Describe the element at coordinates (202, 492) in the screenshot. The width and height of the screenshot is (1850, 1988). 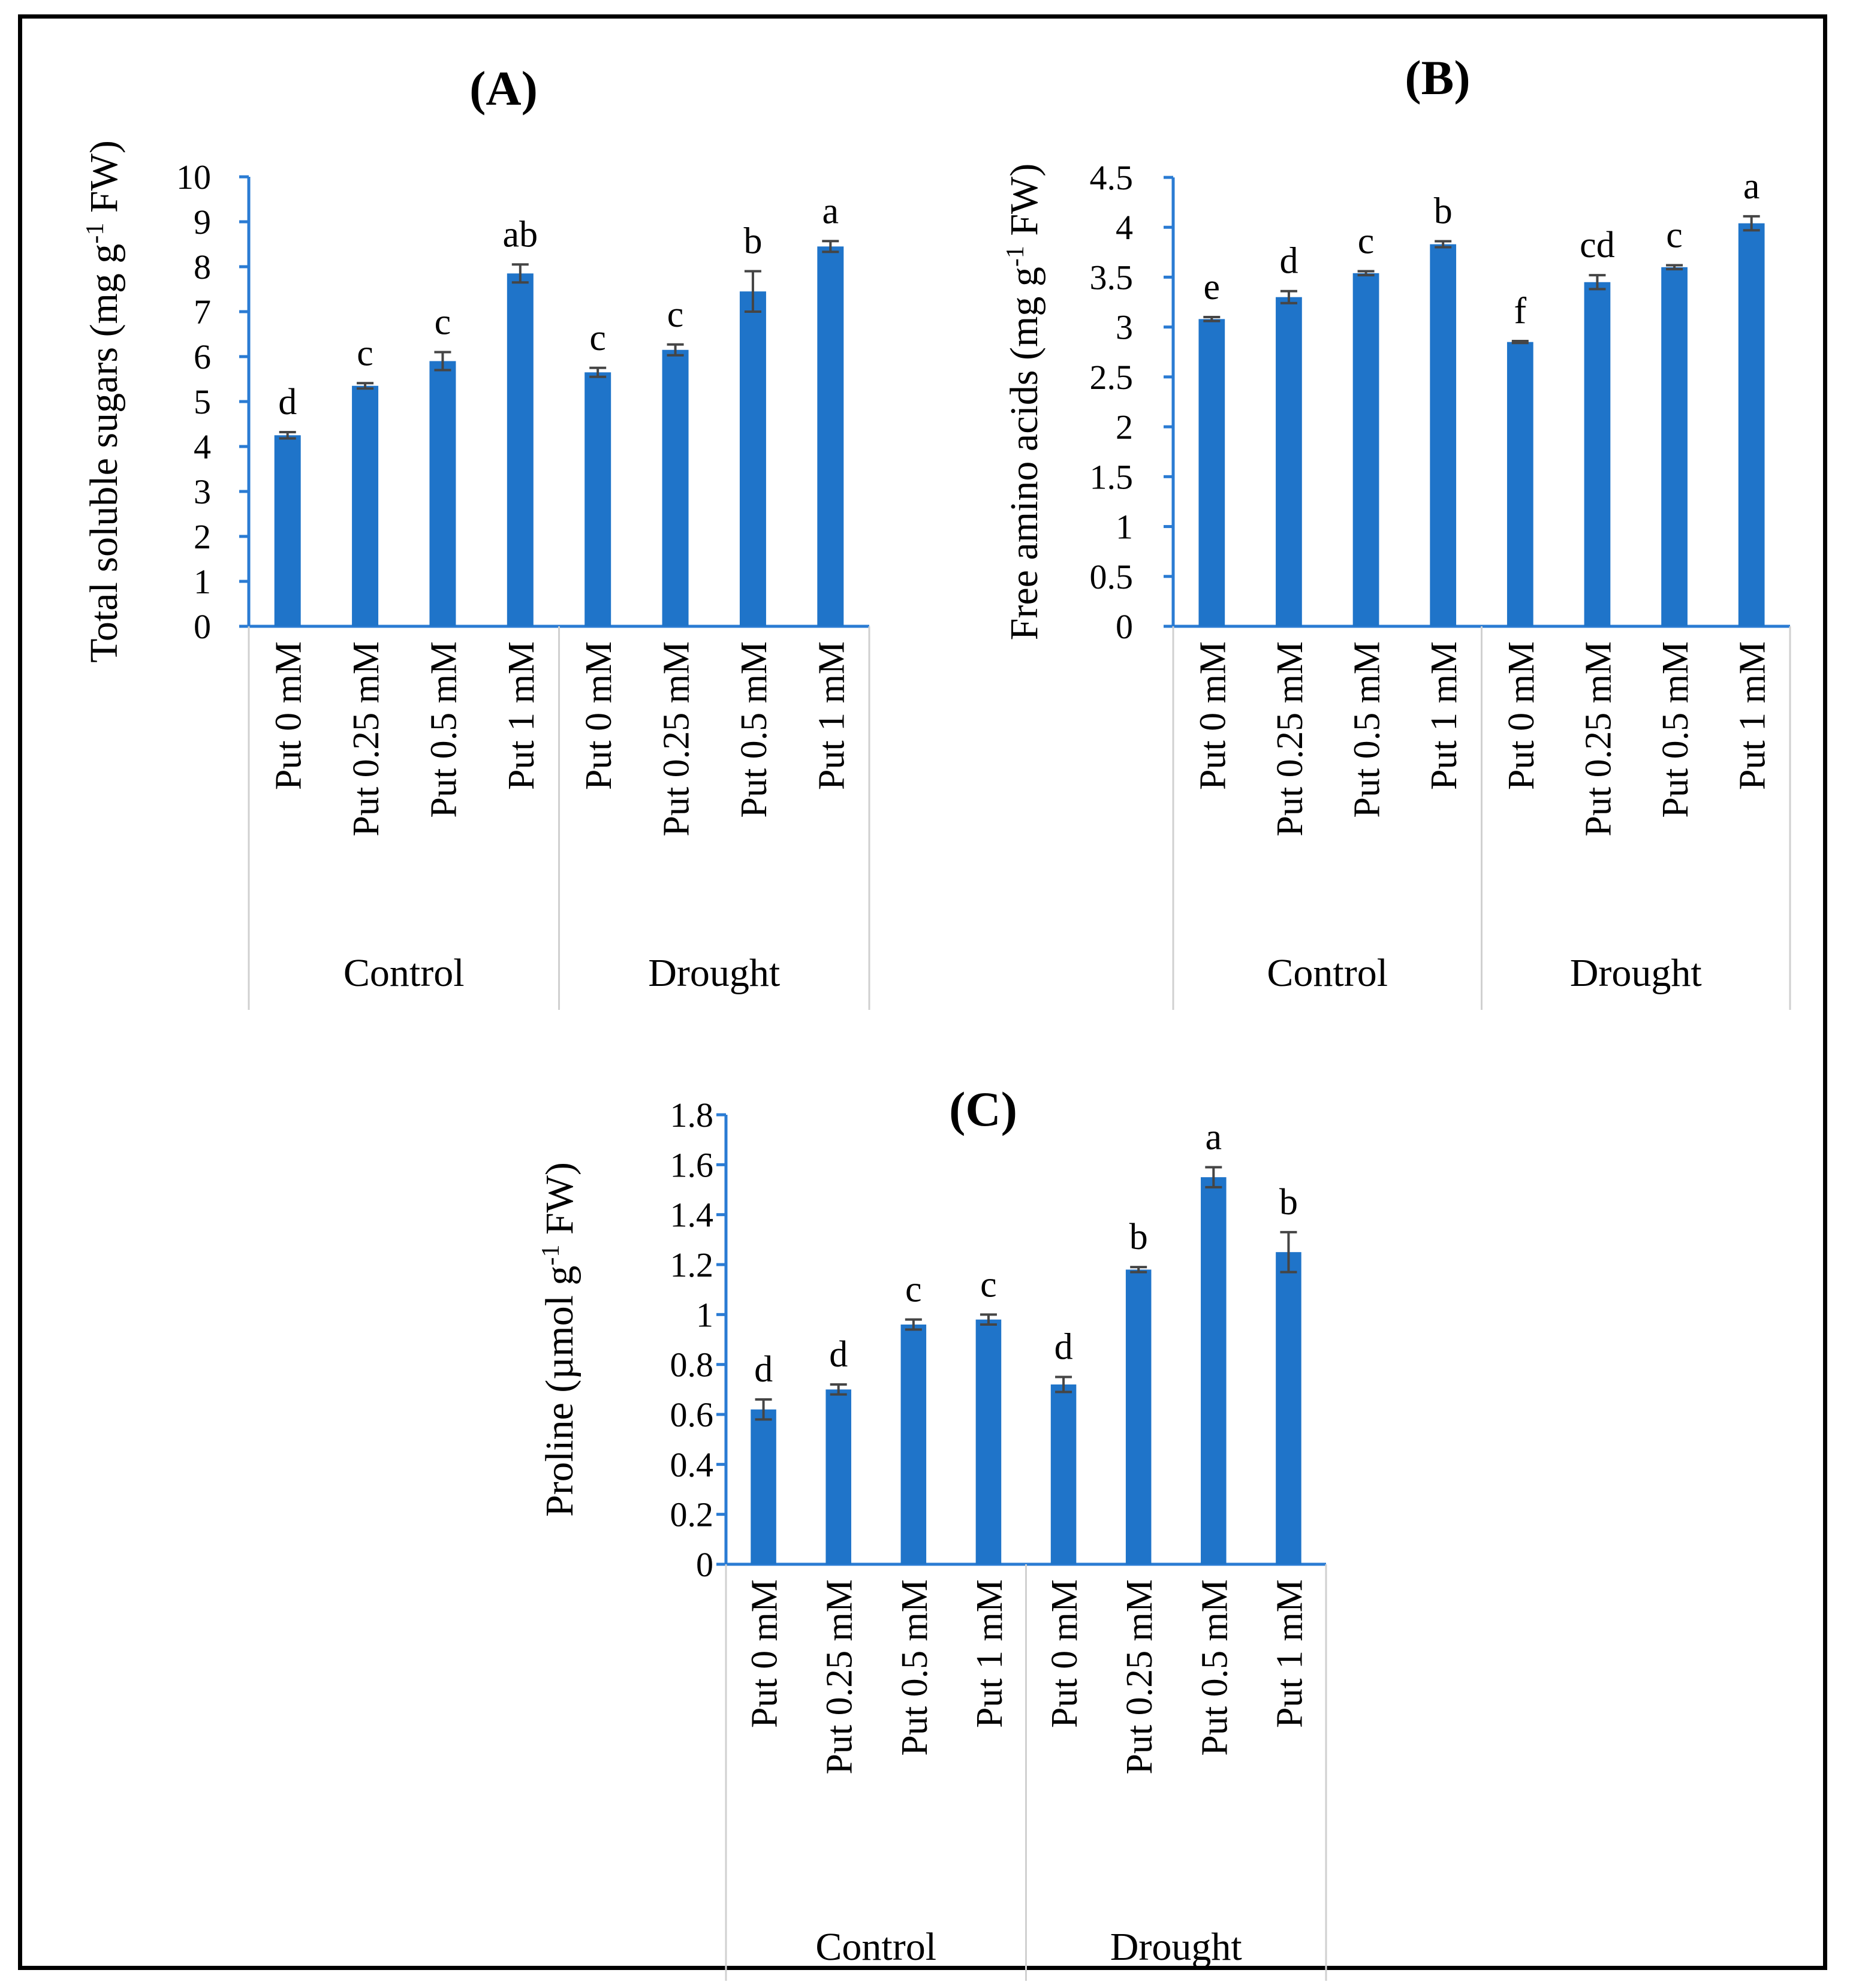
I see `y-tick-label: 3` at that location.